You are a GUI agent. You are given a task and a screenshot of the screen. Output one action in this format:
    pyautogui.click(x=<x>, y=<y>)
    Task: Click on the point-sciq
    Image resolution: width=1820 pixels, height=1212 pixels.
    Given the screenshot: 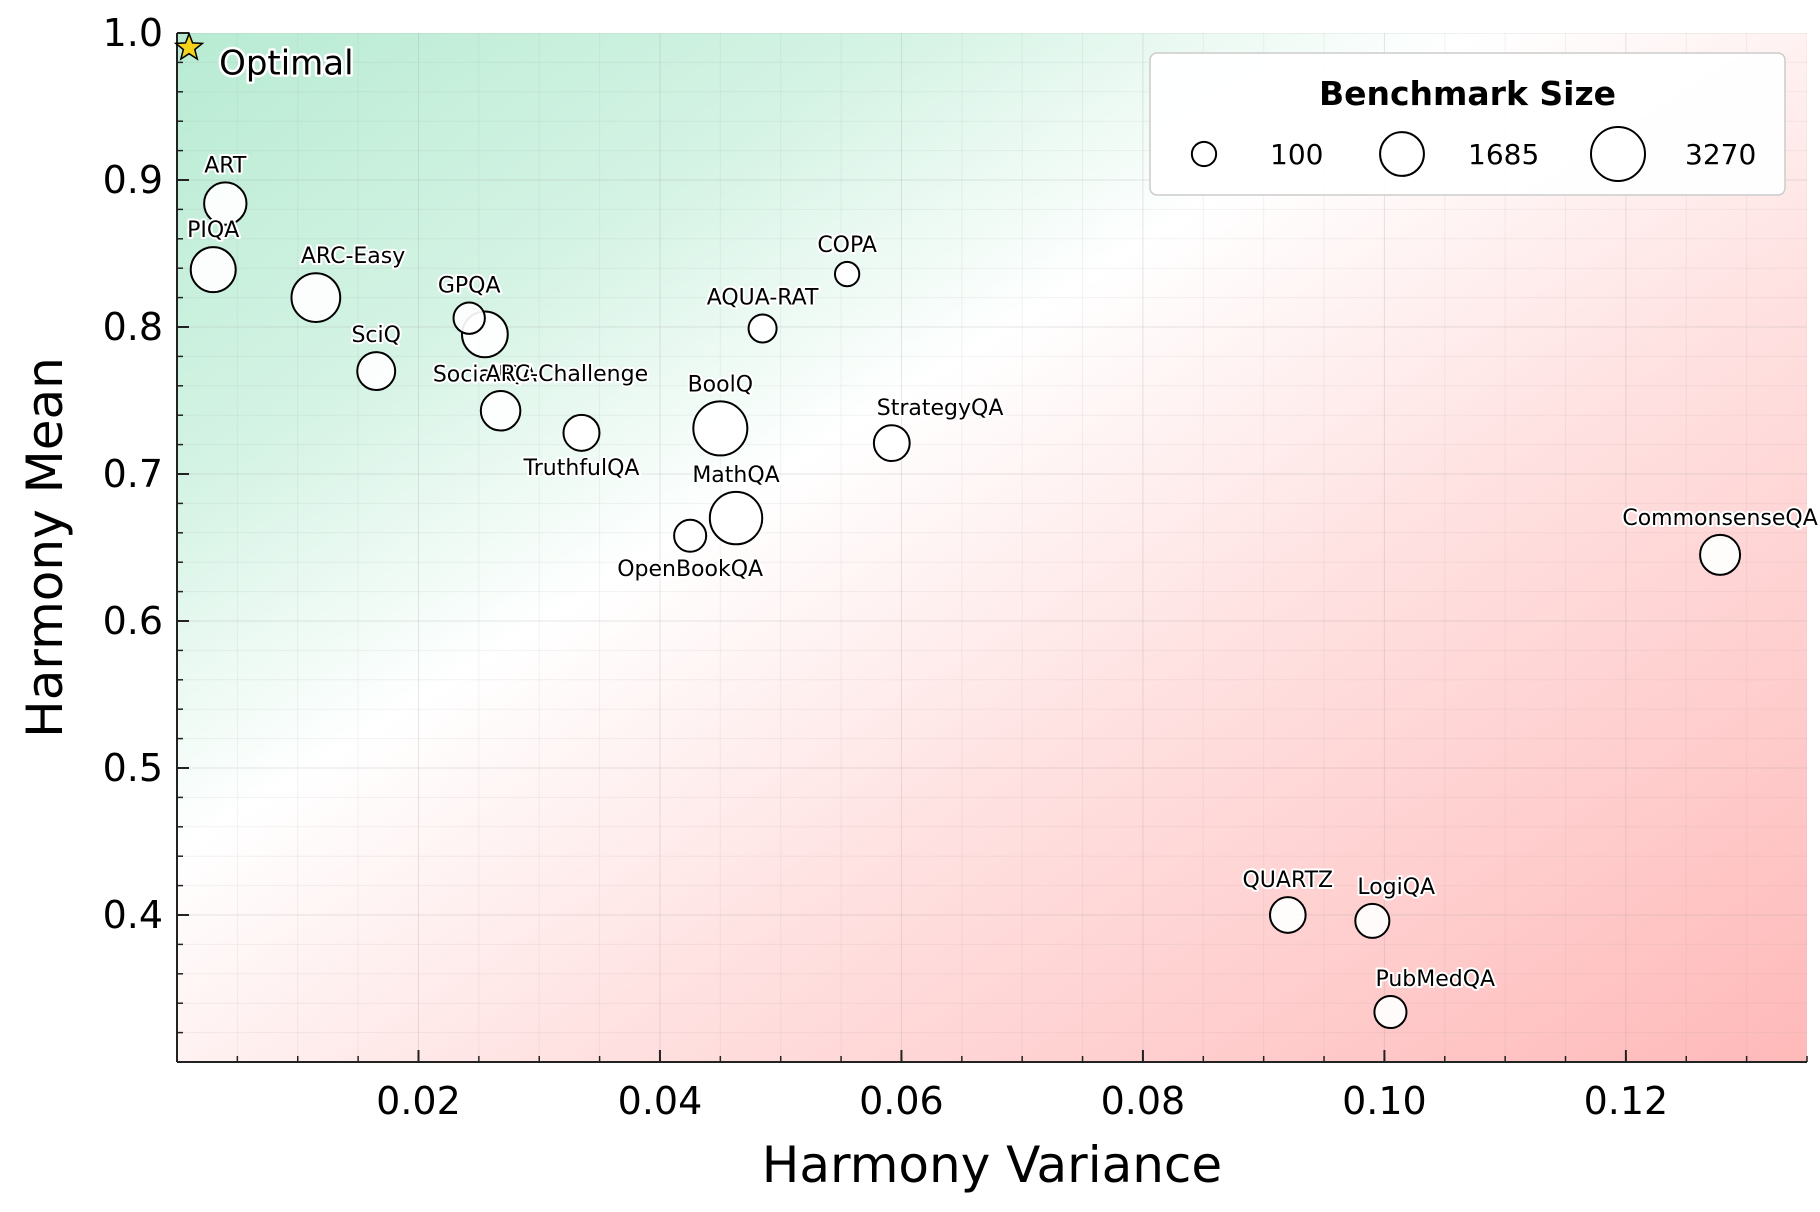 What is the action you would take?
    pyautogui.click(x=376, y=371)
    